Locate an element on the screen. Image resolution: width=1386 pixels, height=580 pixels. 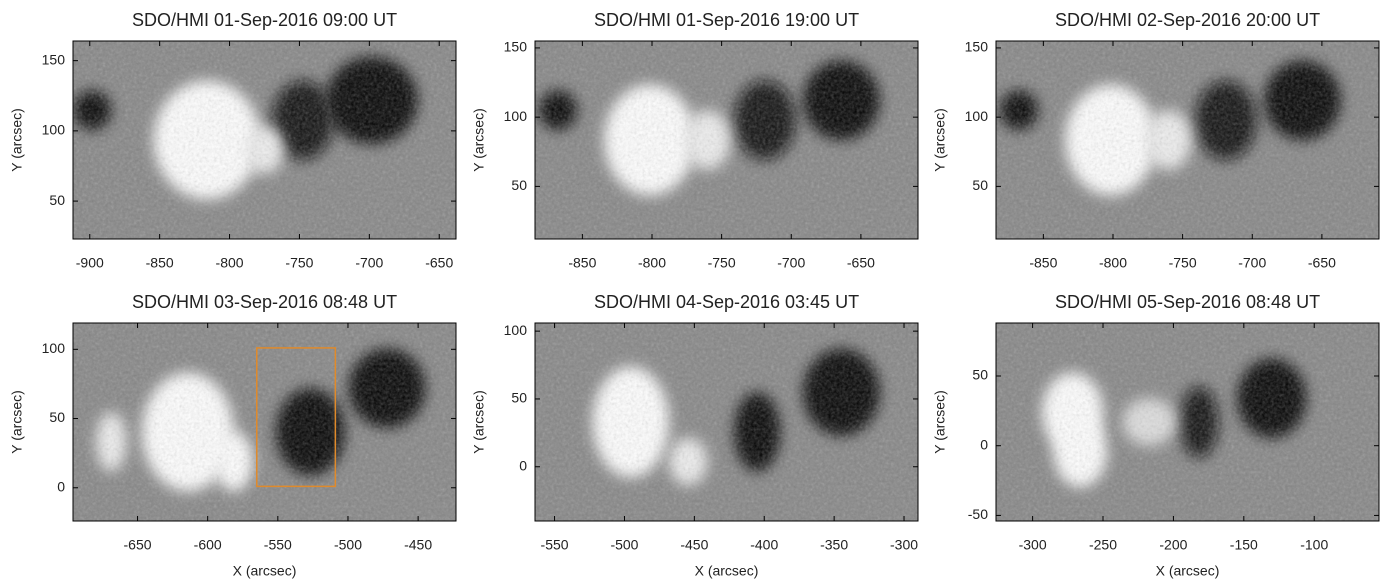
panel-title: SDO/HMI 01-Sep-2016 19:00 UT is located at coordinates (726, 20).